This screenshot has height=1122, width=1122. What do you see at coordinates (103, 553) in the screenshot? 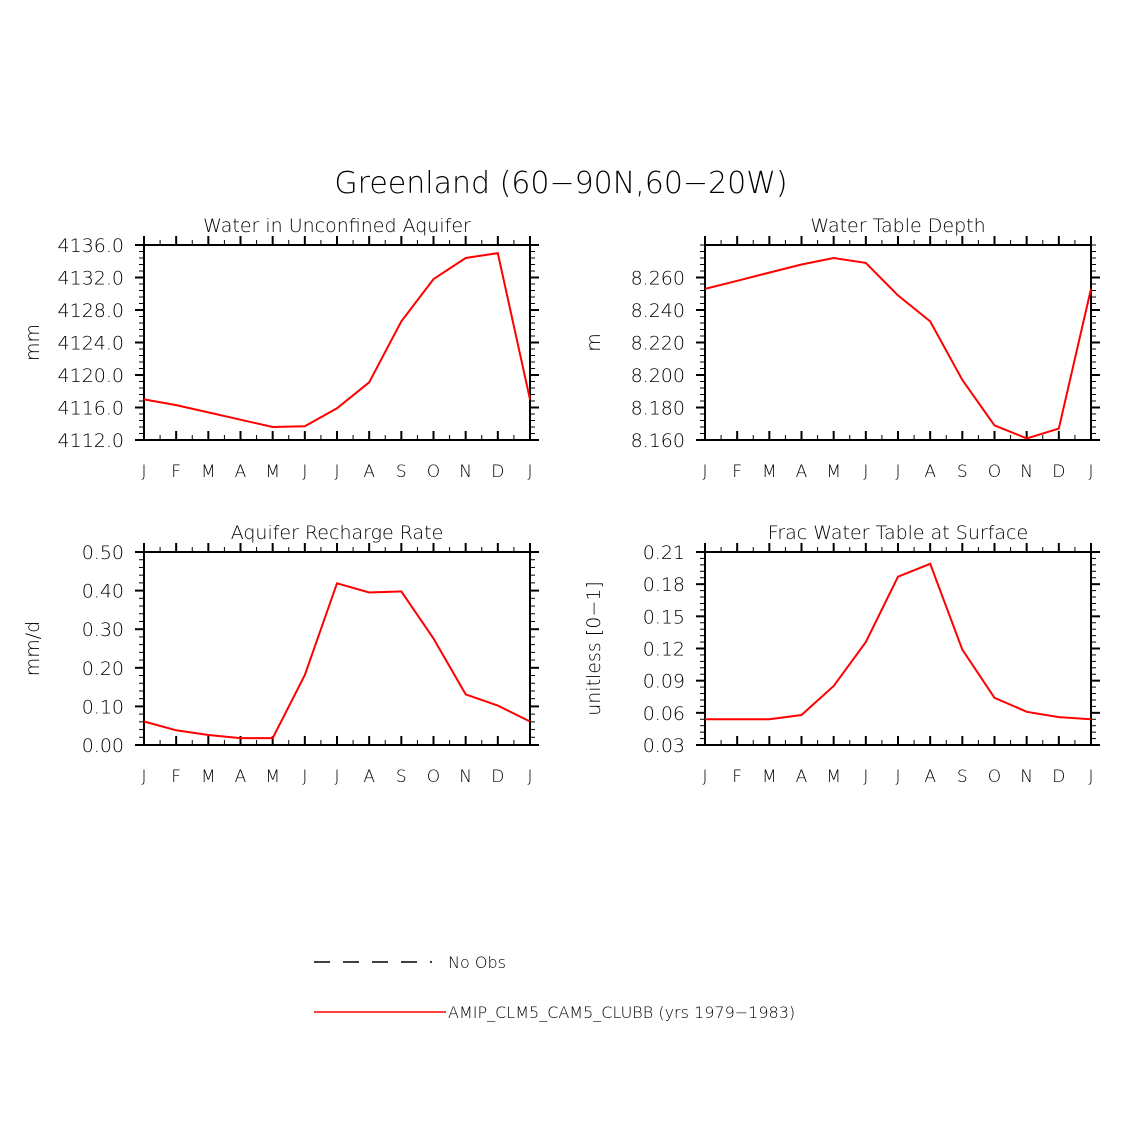
I see `y-tick-label: 0.50` at bounding box center [103, 553].